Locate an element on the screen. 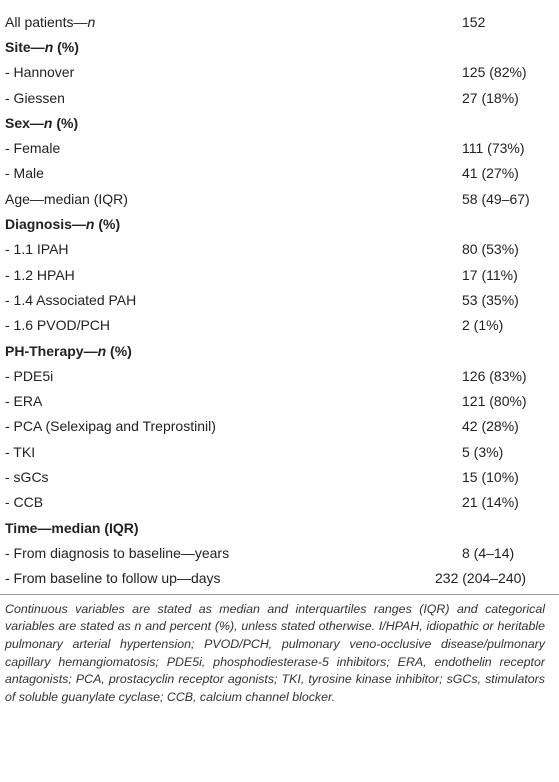 The image size is (559, 782). label-text: - Hannover is located at coordinates (40, 72).